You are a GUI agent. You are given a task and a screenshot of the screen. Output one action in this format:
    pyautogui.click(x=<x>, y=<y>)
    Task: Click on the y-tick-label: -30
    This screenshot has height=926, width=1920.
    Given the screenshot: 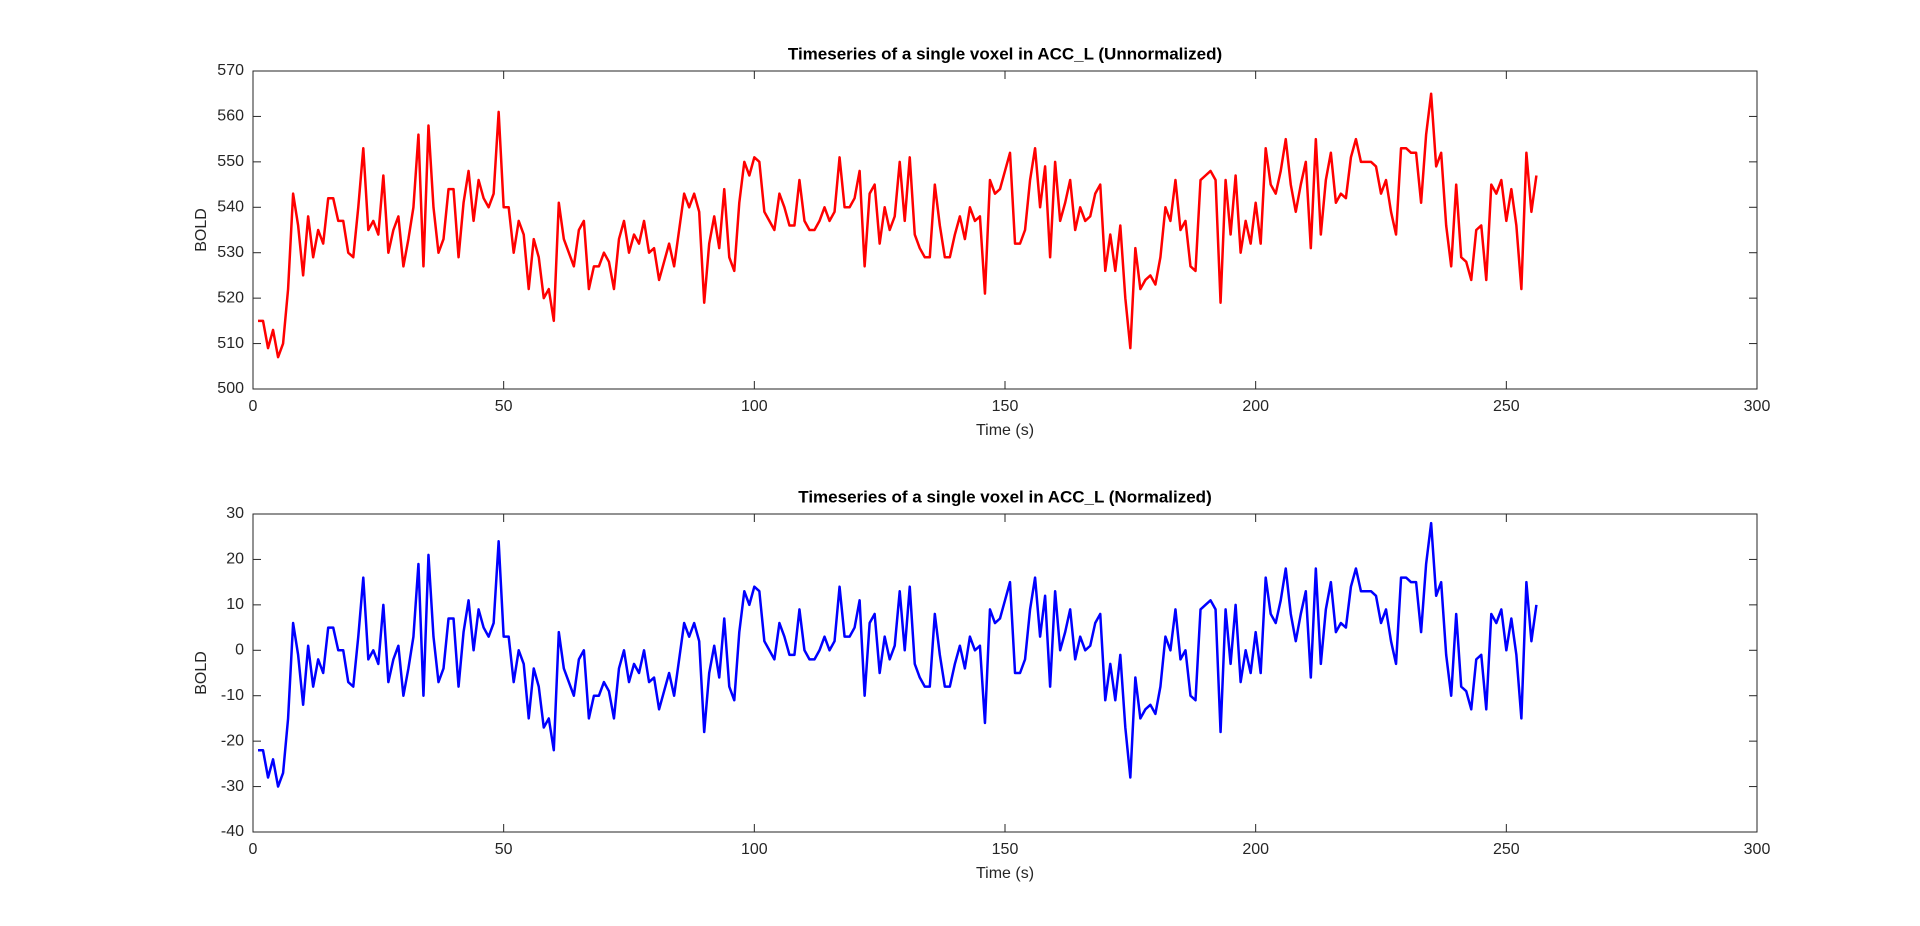 What is the action you would take?
    pyautogui.click(x=232, y=786)
    